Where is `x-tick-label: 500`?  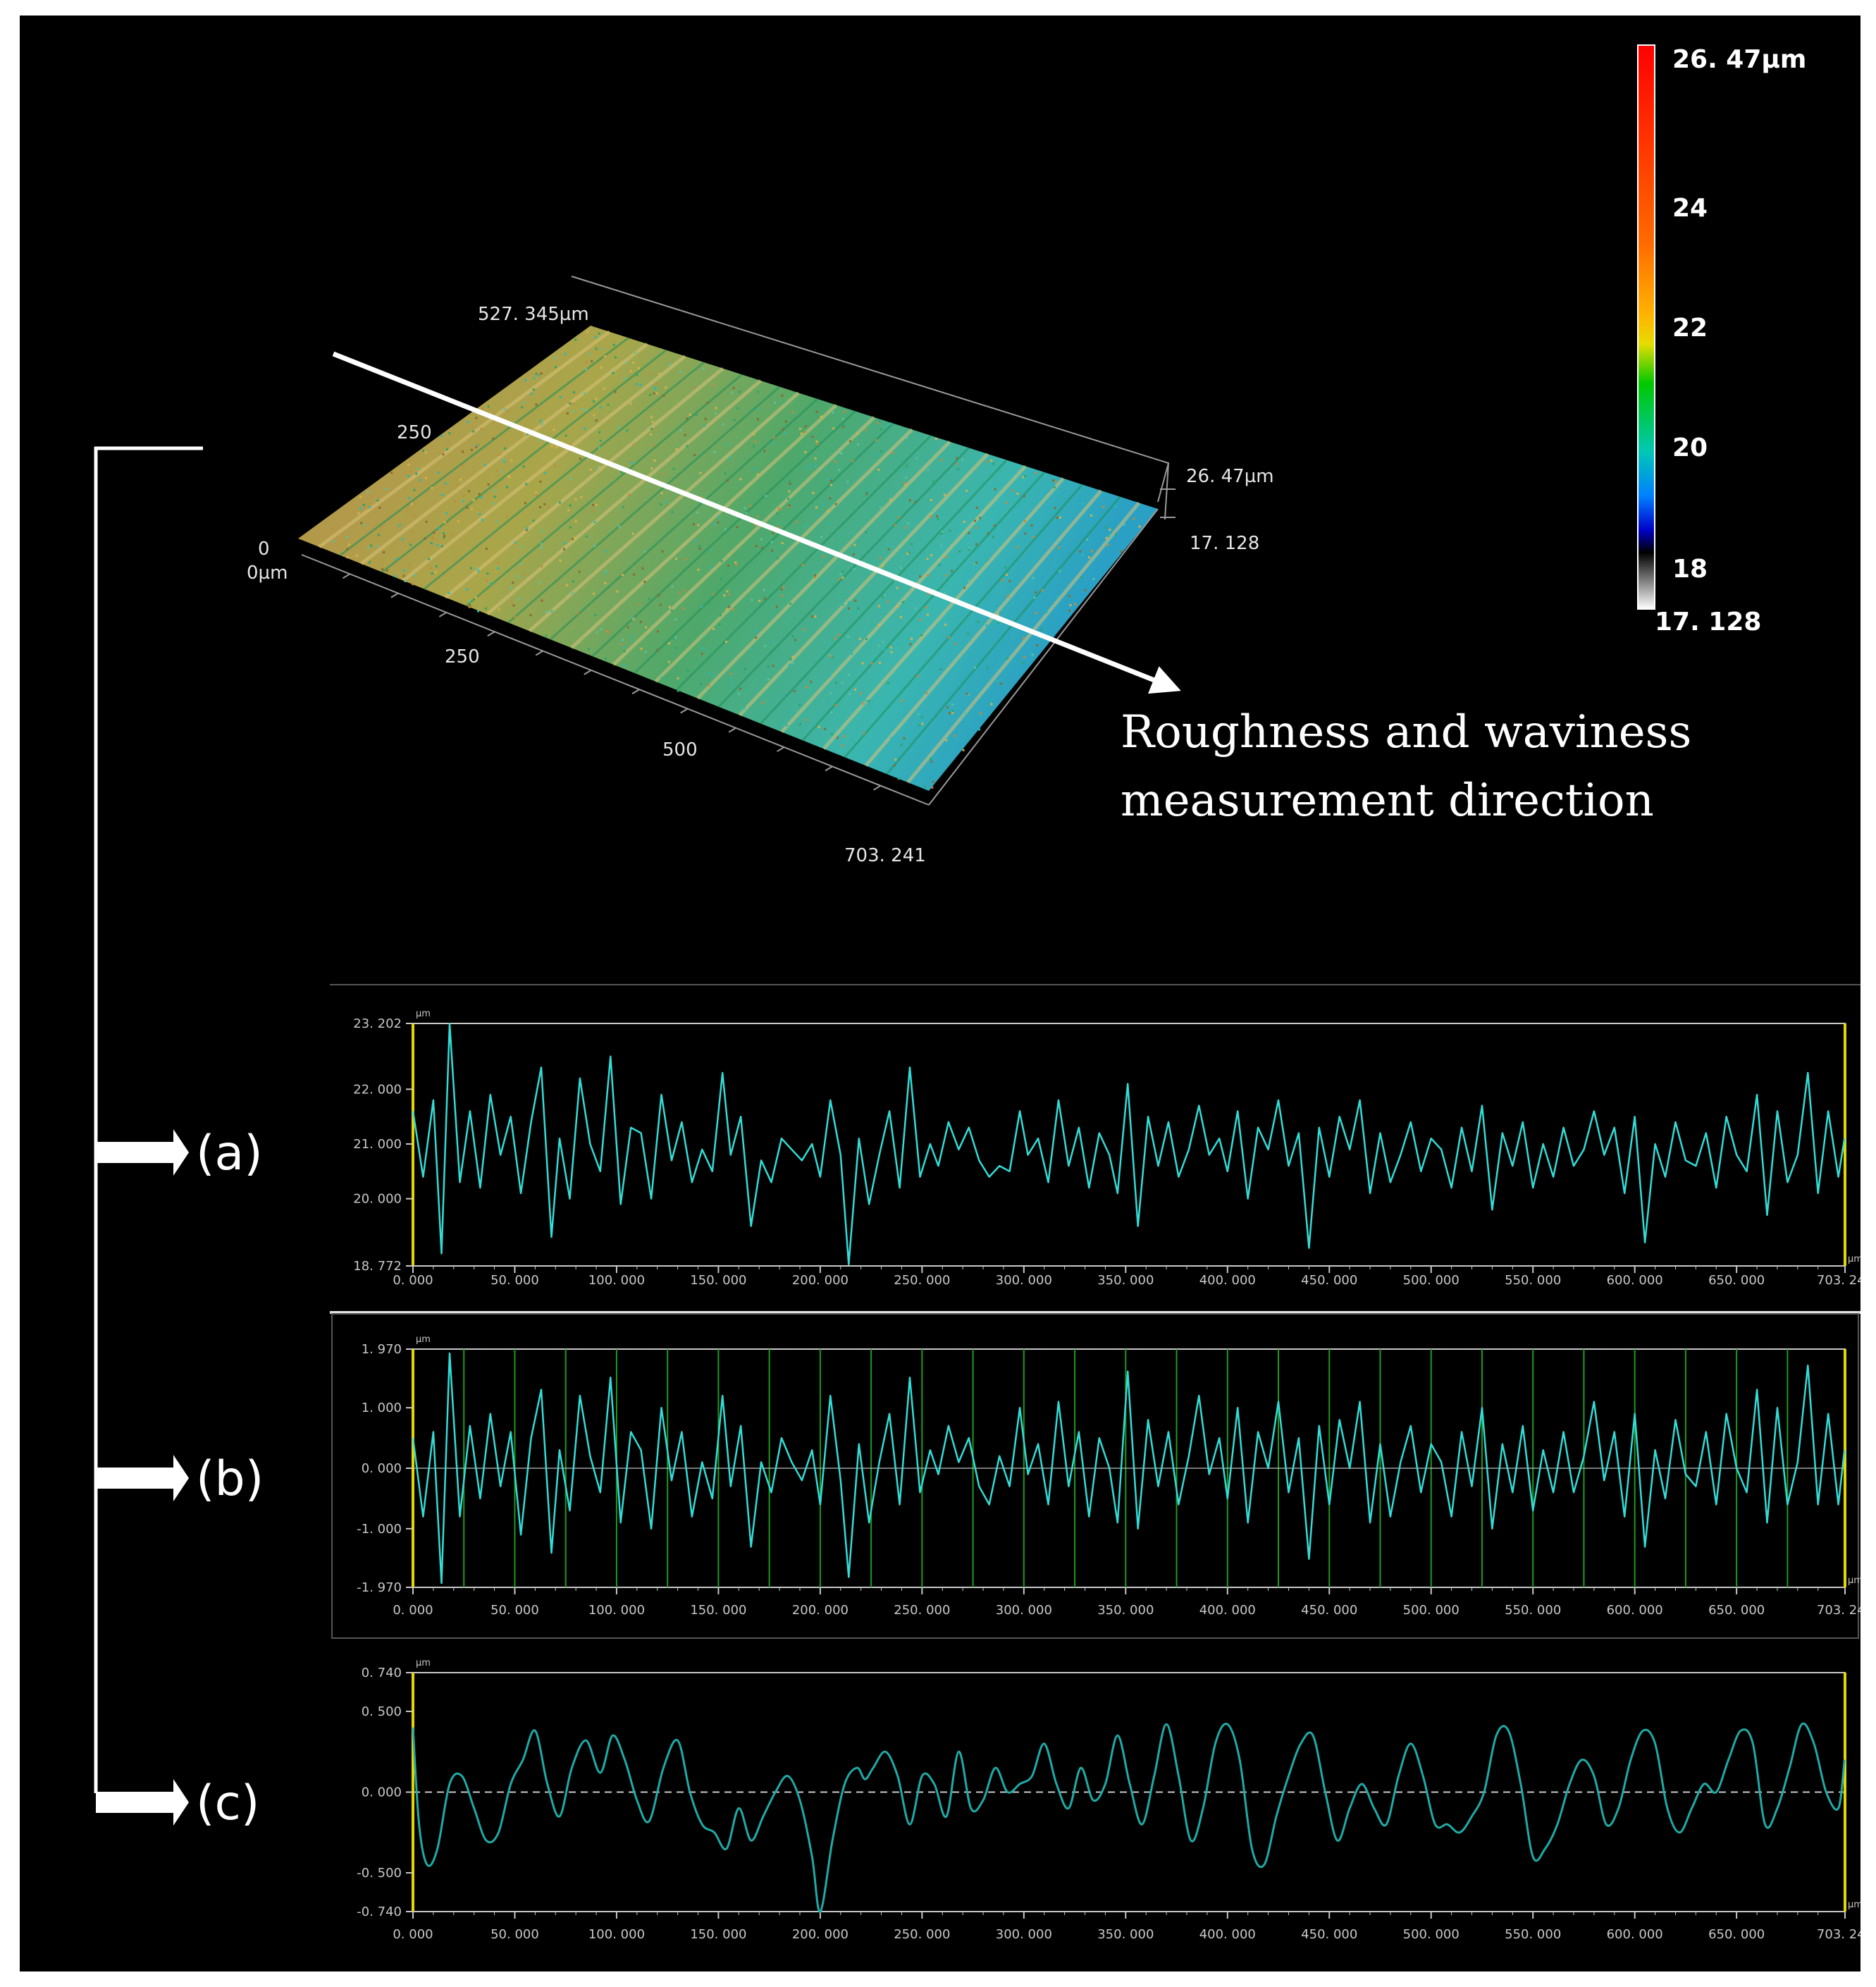
x-tick-label: 500 is located at coordinates (680, 750).